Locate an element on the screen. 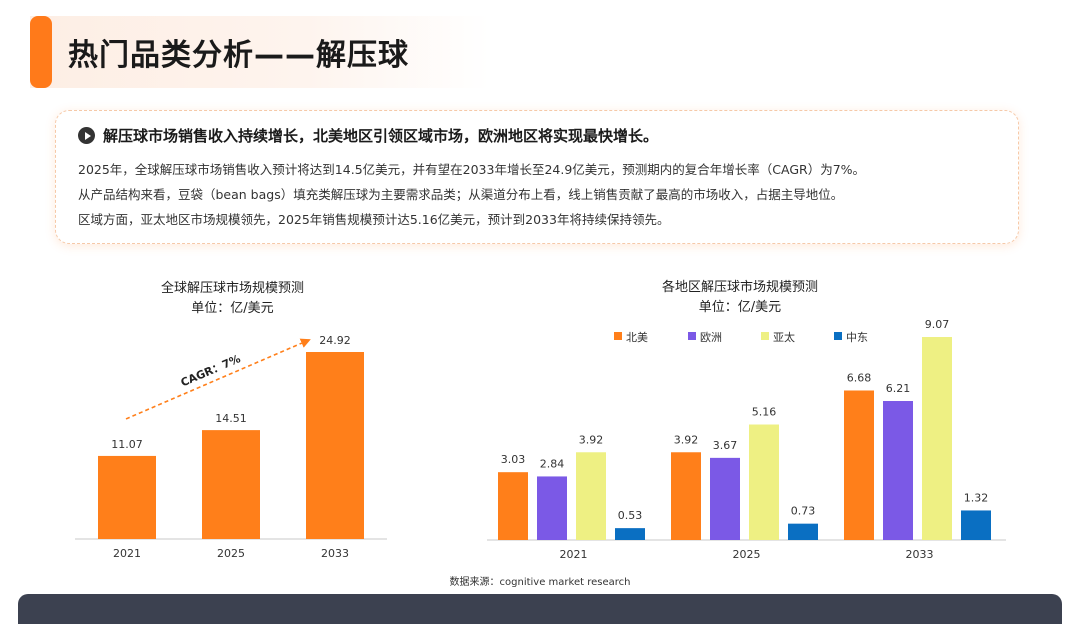  legend-label: 亚太 is located at coordinates (784, 337).